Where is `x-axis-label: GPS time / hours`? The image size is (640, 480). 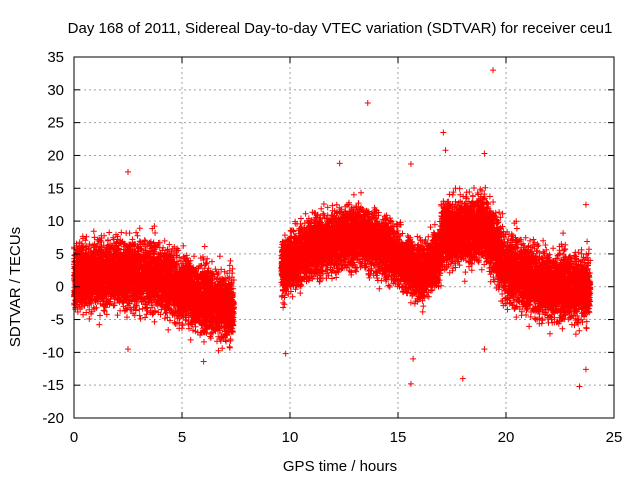
x-axis-label: GPS time / hours is located at coordinates (340, 466).